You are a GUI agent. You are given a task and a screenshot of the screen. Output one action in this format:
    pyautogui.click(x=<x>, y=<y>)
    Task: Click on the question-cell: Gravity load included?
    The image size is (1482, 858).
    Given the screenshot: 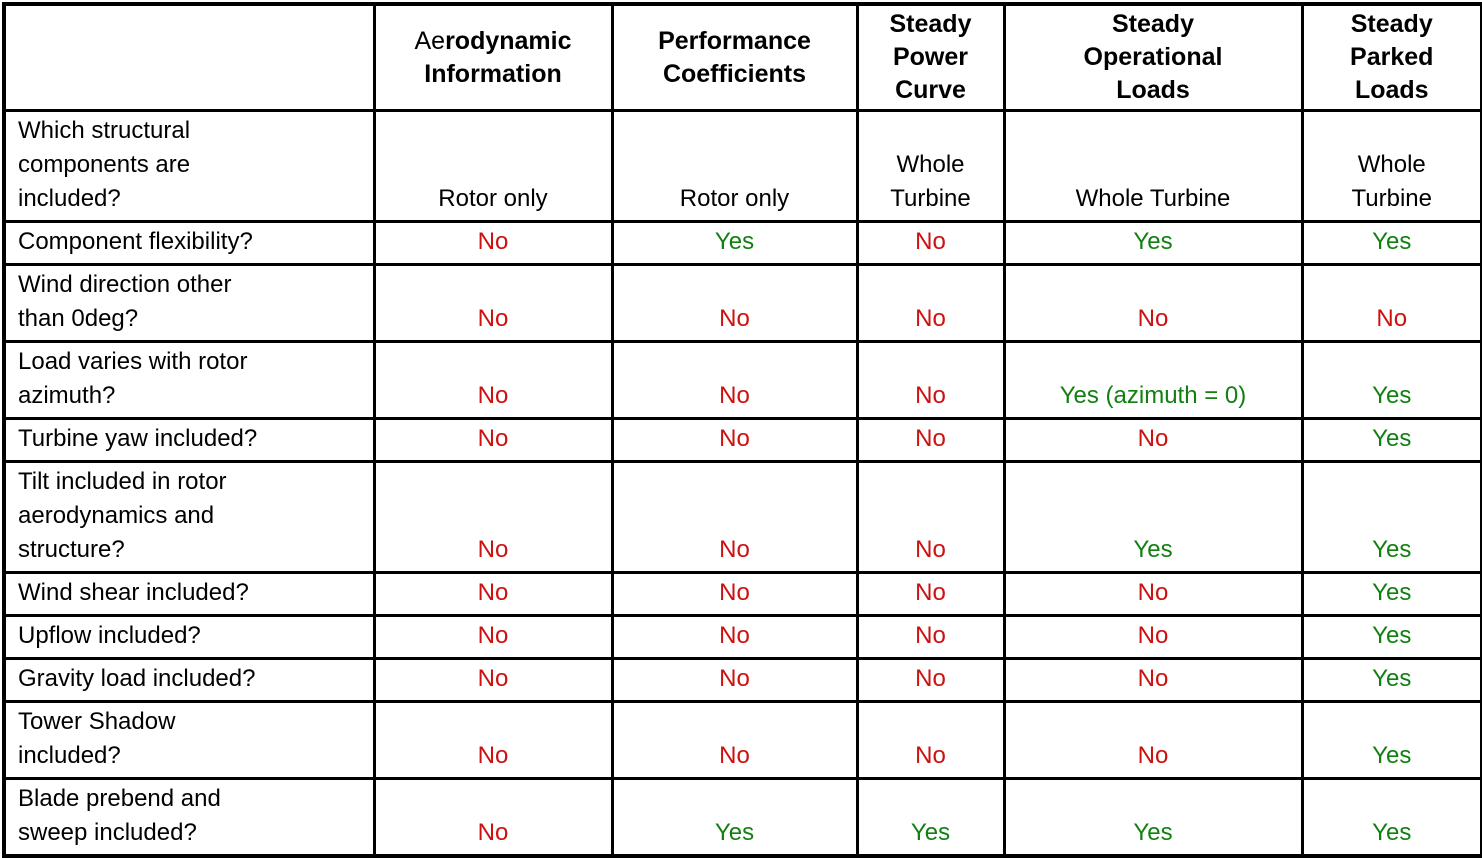 What is the action you would take?
    pyautogui.click(x=189, y=680)
    